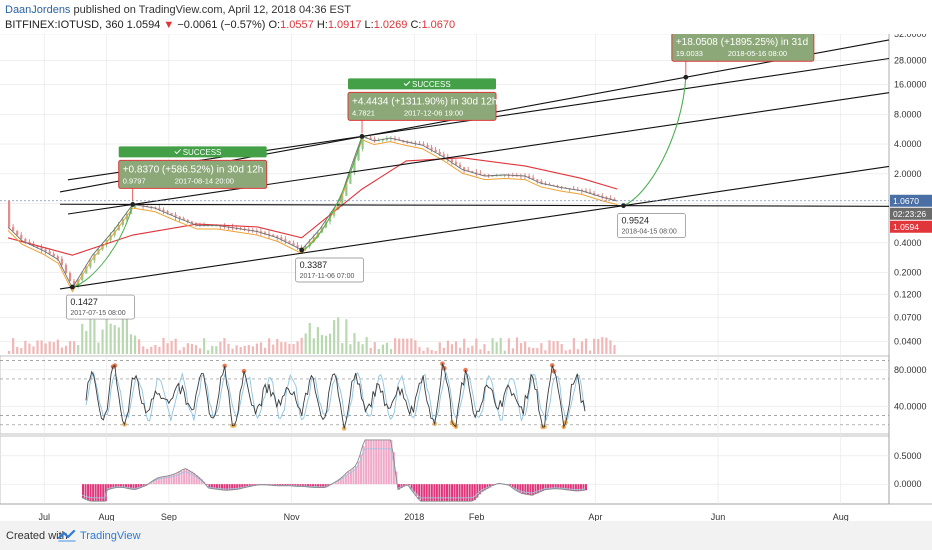 The width and height of the screenshot is (932, 550). Describe the element at coordinates (910, 61) in the screenshot. I see `y-tick-label: 28.0000` at that location.